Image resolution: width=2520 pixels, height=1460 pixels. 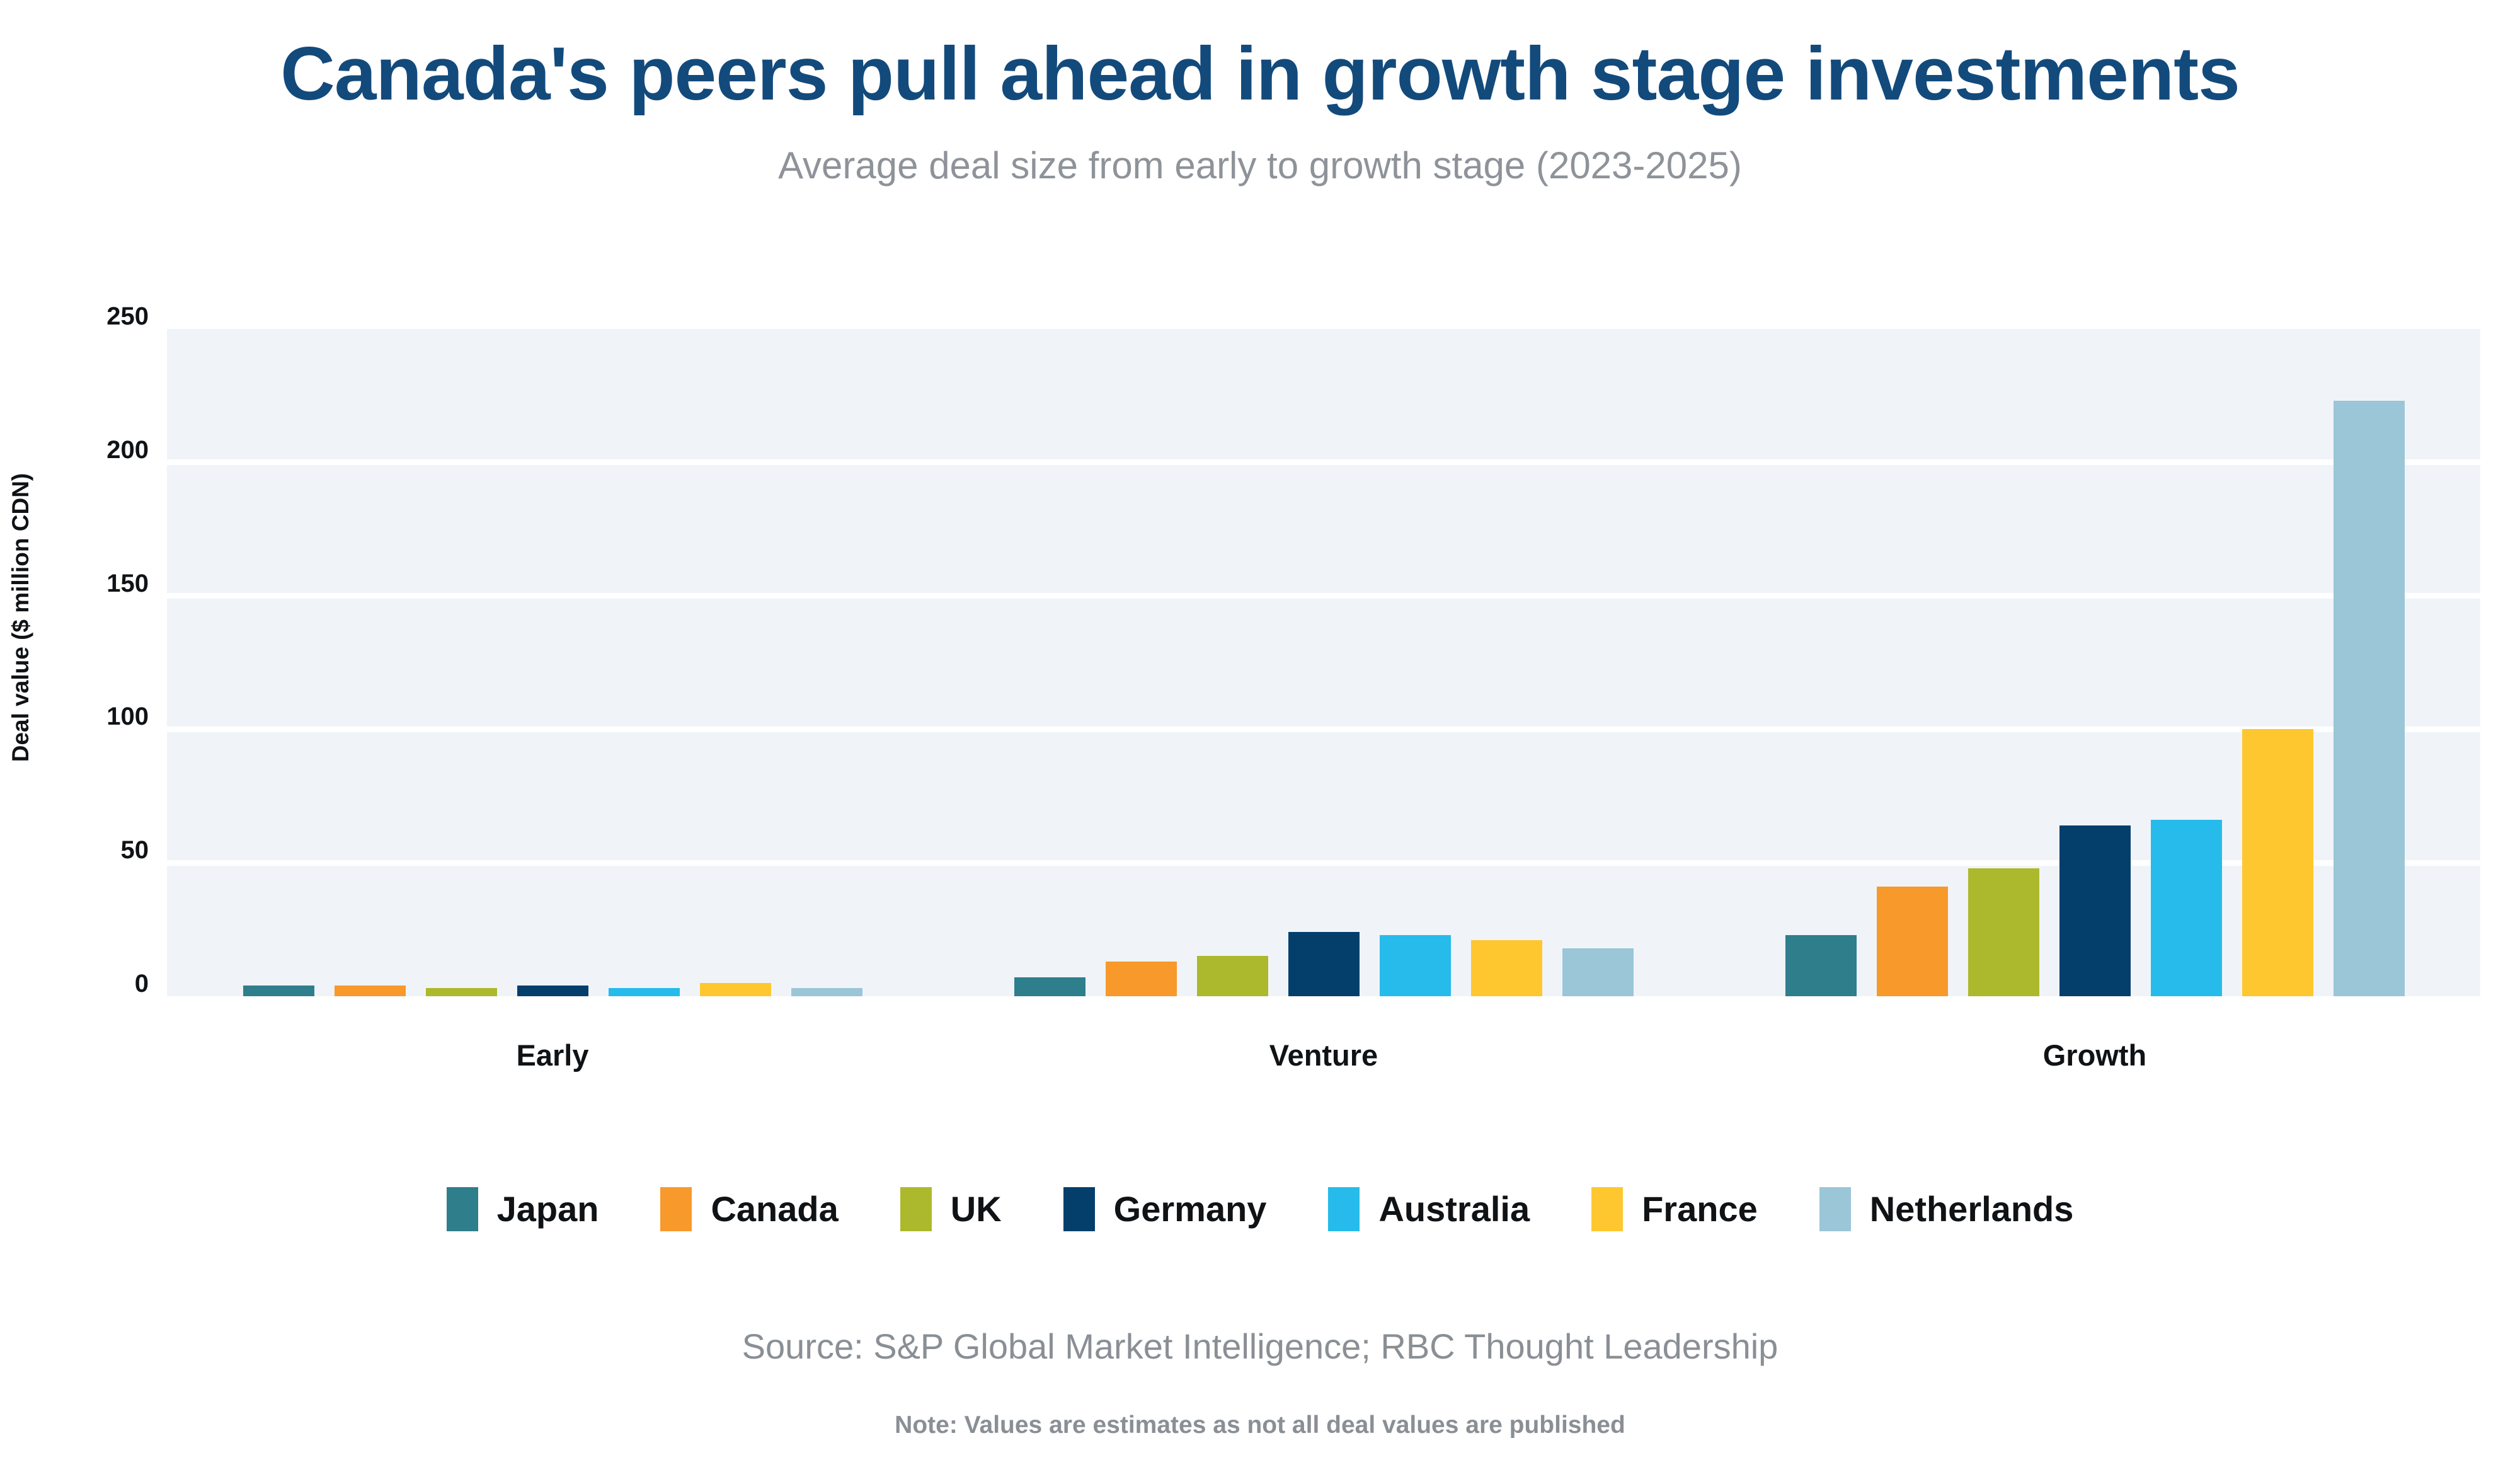 I want to click on x-label-early: Early, so click(x=552, y=1055).